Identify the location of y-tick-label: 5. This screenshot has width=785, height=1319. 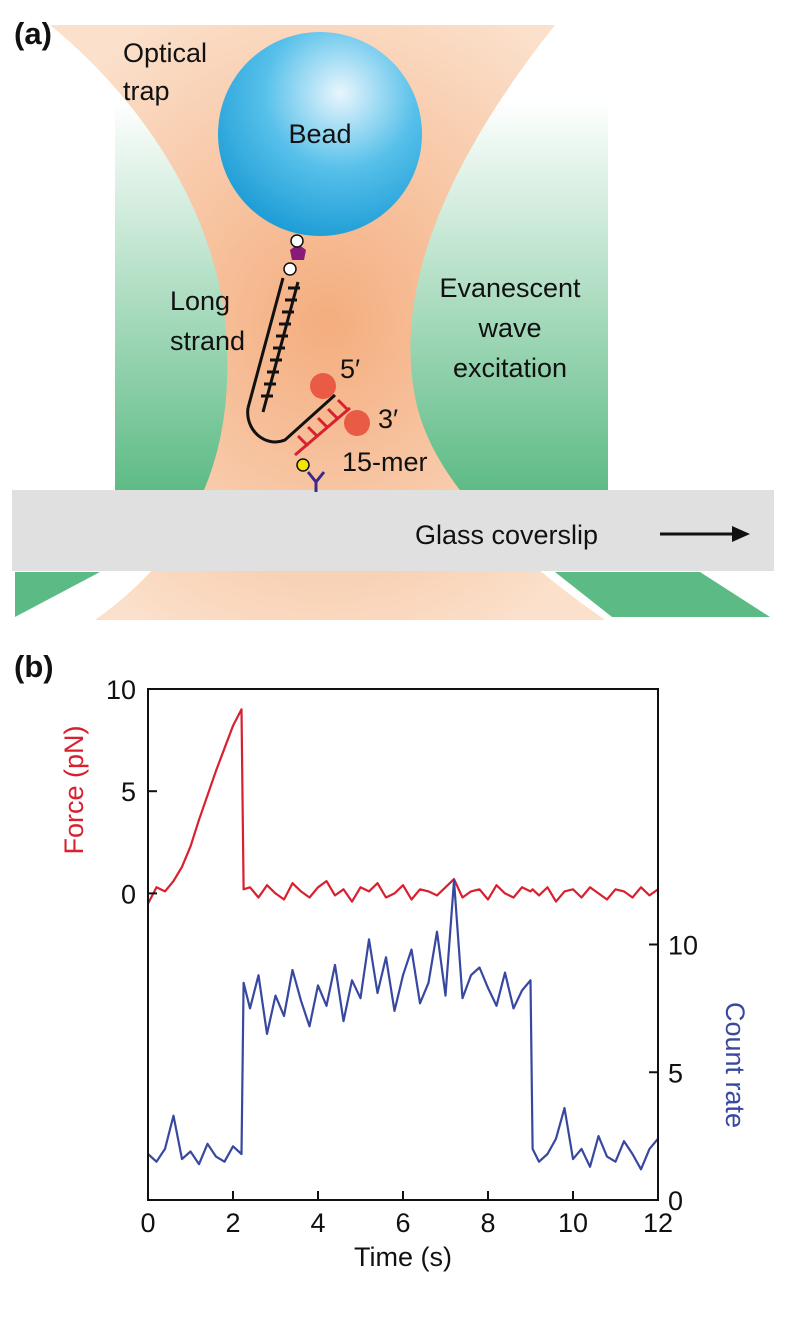
(128, 792).